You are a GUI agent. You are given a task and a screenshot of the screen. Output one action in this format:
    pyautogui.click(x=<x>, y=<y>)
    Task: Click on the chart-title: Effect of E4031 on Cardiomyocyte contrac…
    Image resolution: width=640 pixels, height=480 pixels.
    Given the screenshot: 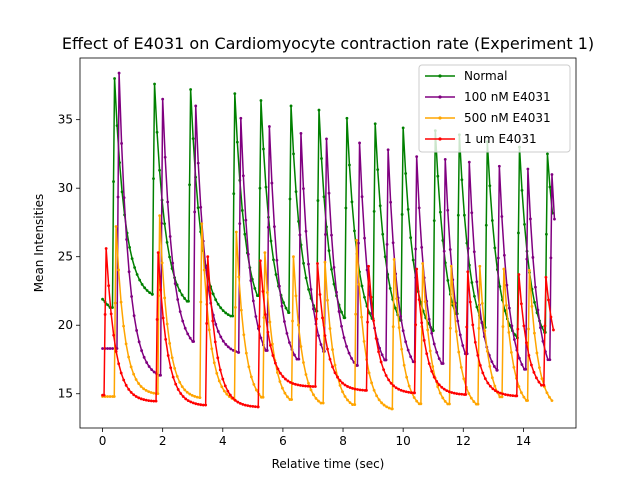 What is the action you would take?
    pyautogui.click(x=328, y=43)
    